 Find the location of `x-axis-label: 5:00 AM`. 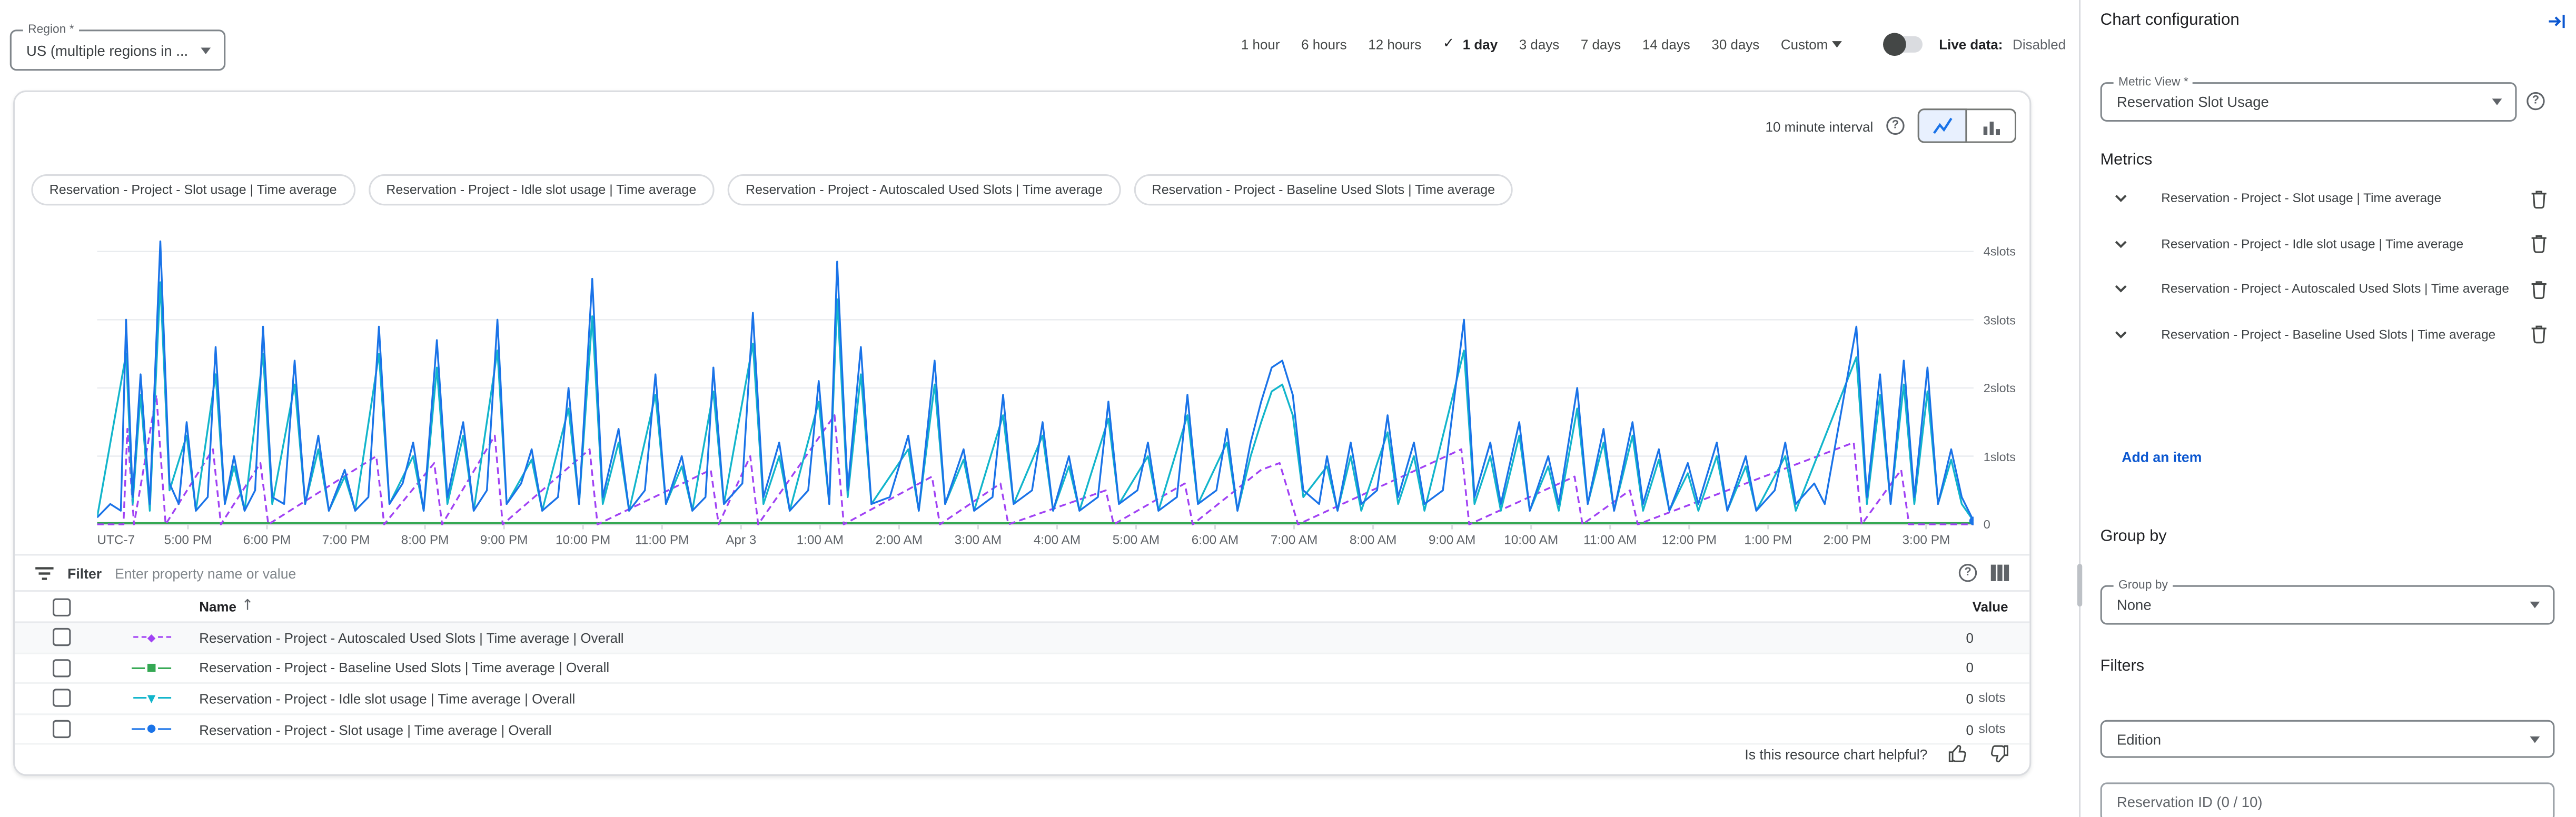

x-axis-label: 5:00 AM is located at coordinates (1136, 539).